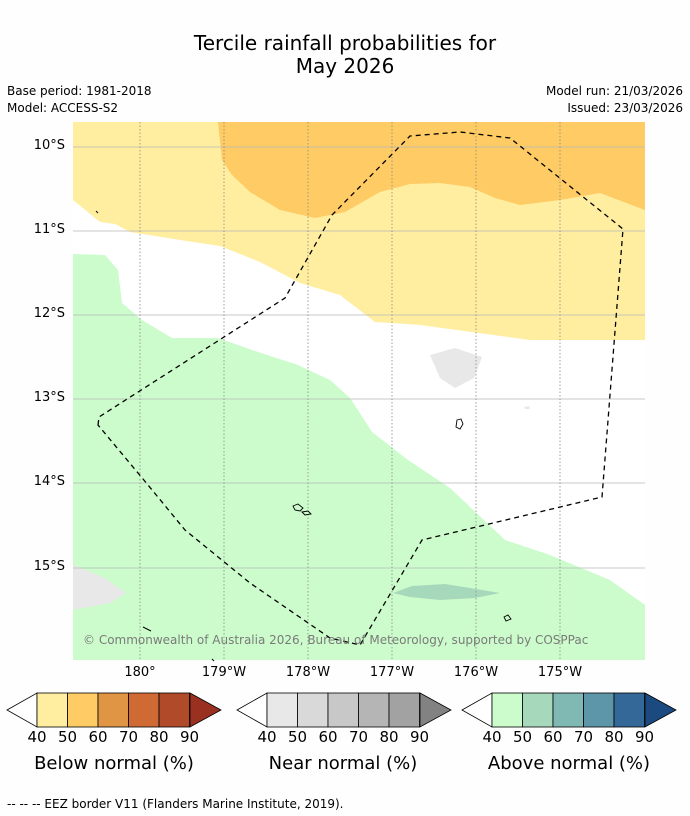  What do you see at coordinates (419, 737) in the screenshot?
I see `near-tick-label: 90` at bounding box center [419, 737].